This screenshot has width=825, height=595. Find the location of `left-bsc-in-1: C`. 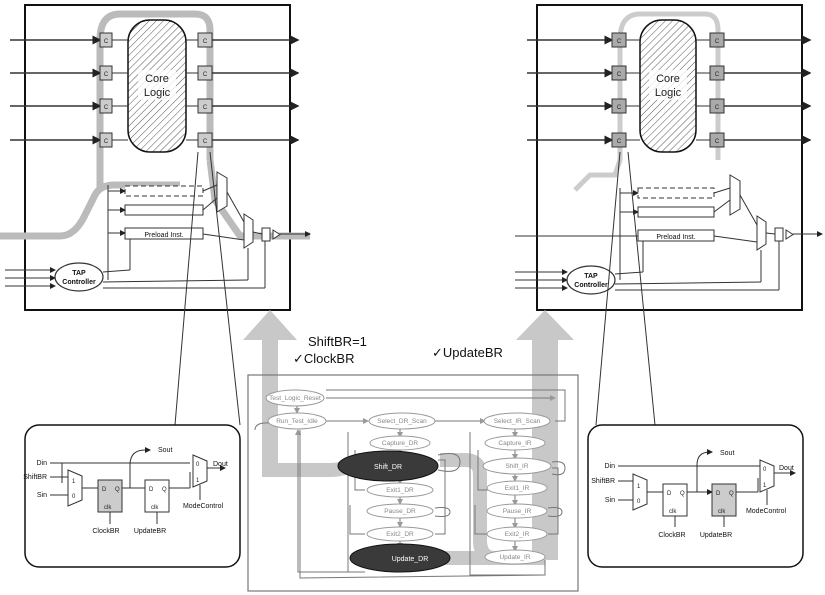

left-bsc-in-1: C is located at coordinates (106, 40).